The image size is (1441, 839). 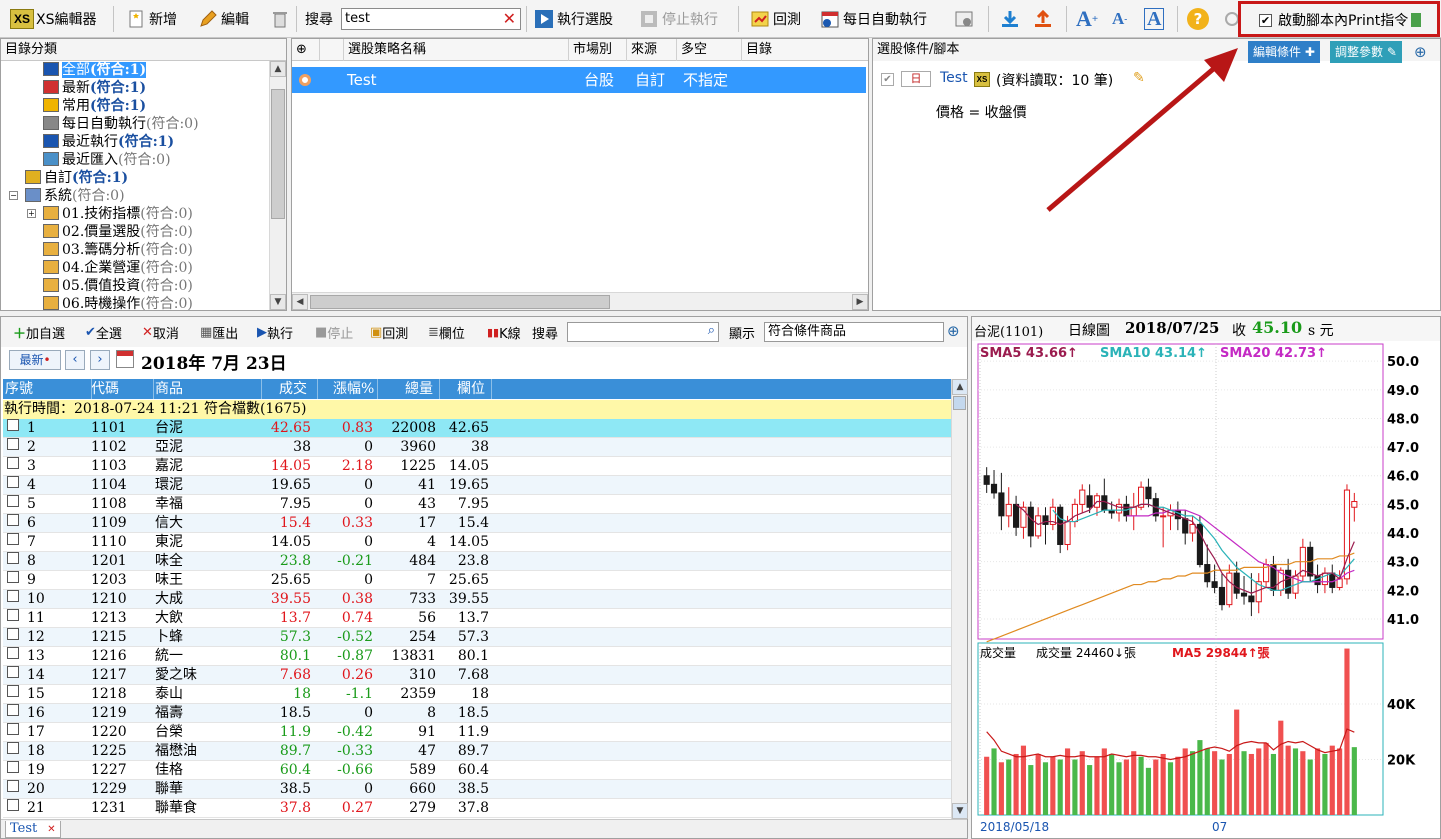 What do you see at coordinates (965, 19) in the screenshot?
I see `schedule-settings-button` at bounding box center [965, 19].